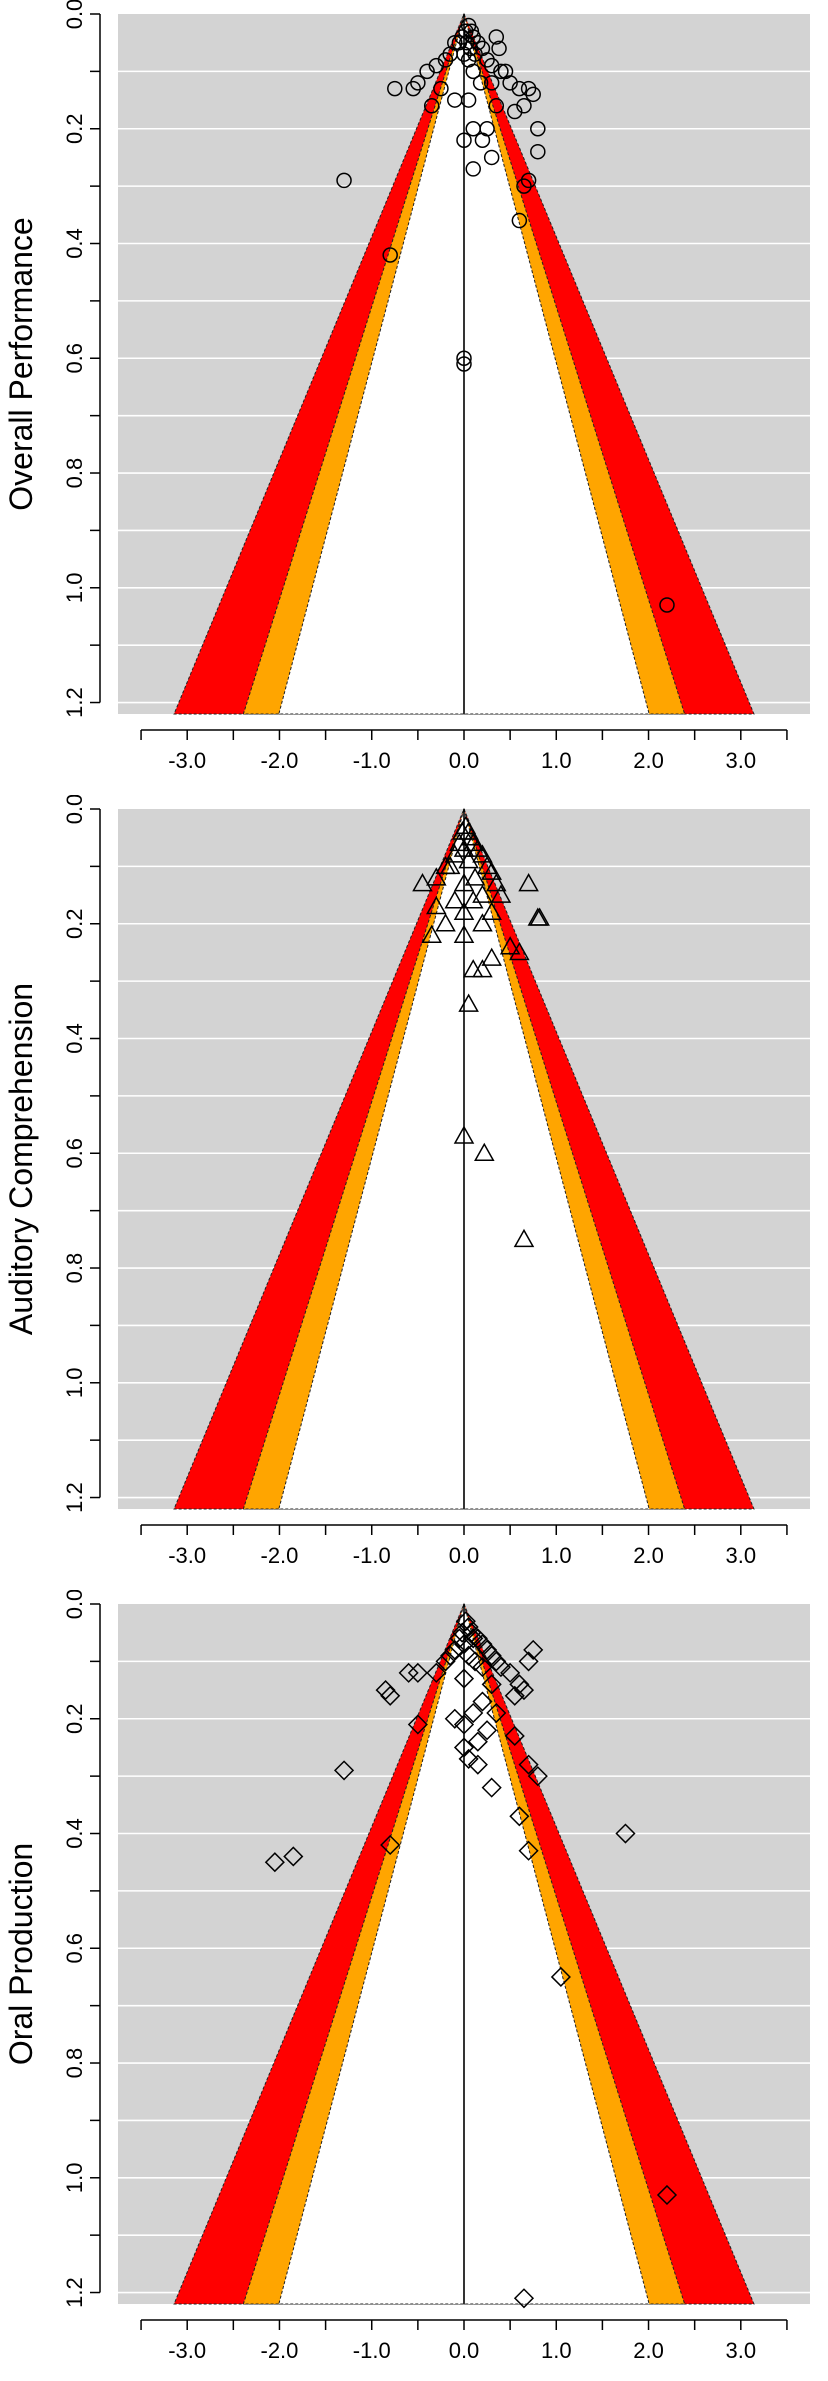  Describe the element at coordinates (372, 2350) in the screenshot. I see `x-tick-label: -1.0` at that location.